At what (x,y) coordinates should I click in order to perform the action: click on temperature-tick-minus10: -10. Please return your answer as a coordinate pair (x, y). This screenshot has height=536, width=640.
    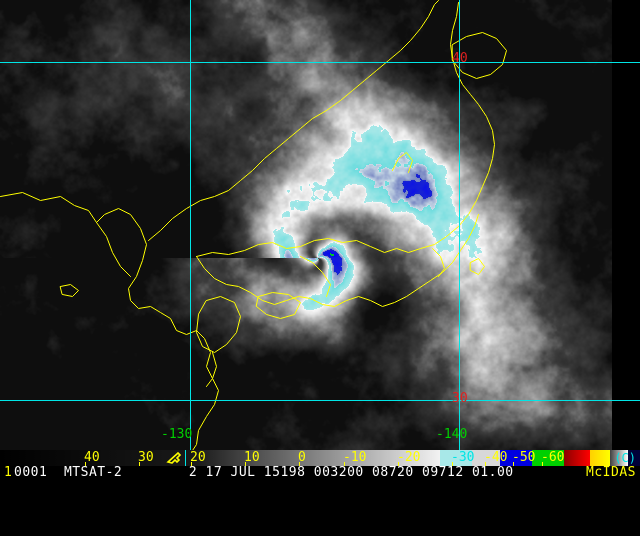
    Looking at the image, I should click on (355, 457).